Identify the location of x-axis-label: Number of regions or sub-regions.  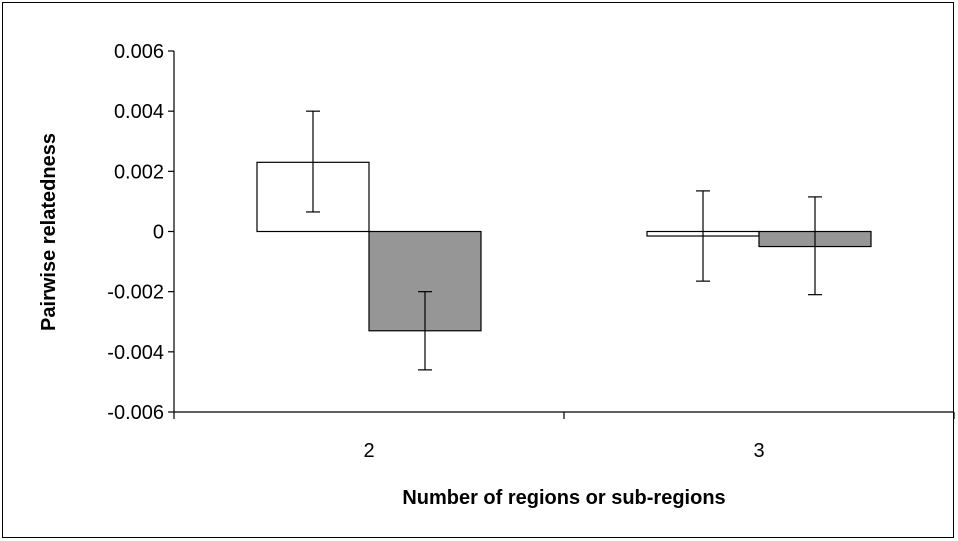
(563, 498).